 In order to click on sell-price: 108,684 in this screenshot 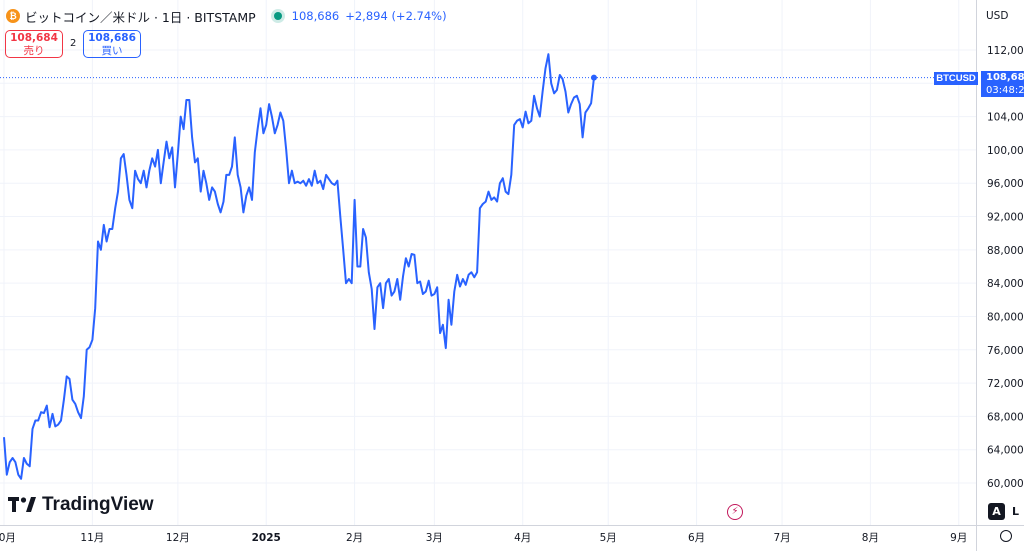, I will do `click(34, 38)`.